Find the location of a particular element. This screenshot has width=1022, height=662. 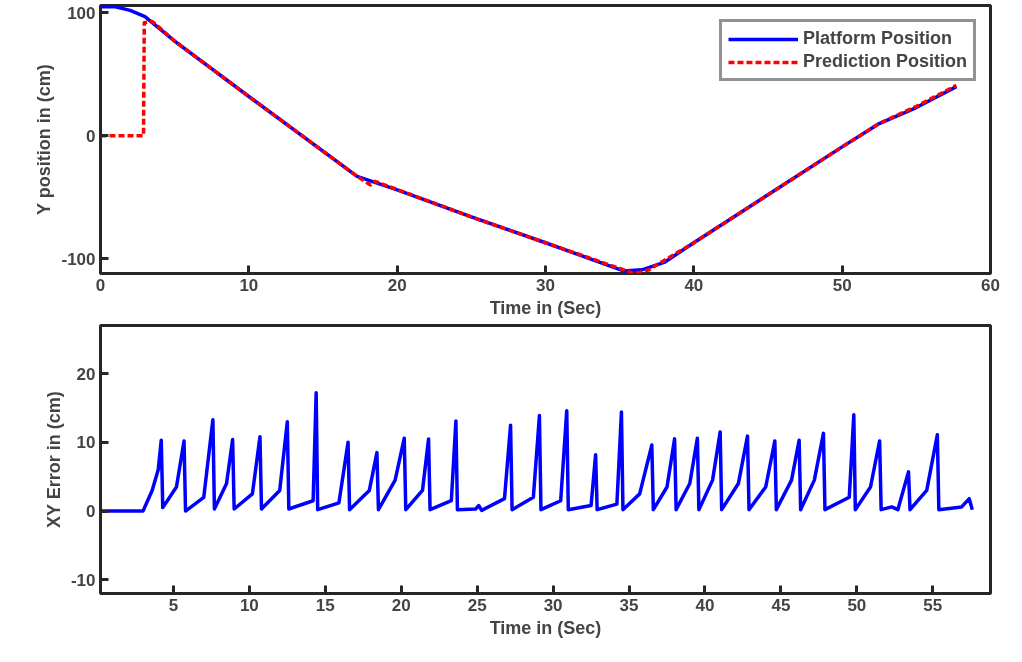

x-tick-label: 25 is located at coordinates (477, 605).